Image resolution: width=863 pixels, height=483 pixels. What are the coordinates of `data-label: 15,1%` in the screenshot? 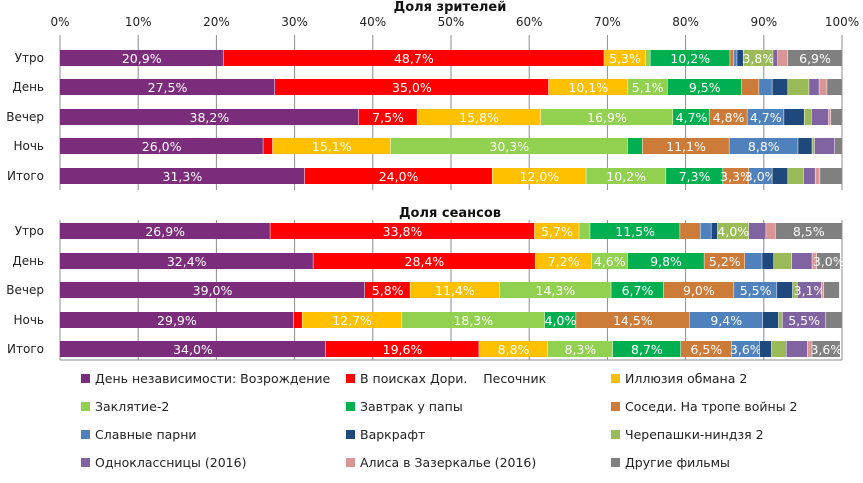 It's located at (332, 146).